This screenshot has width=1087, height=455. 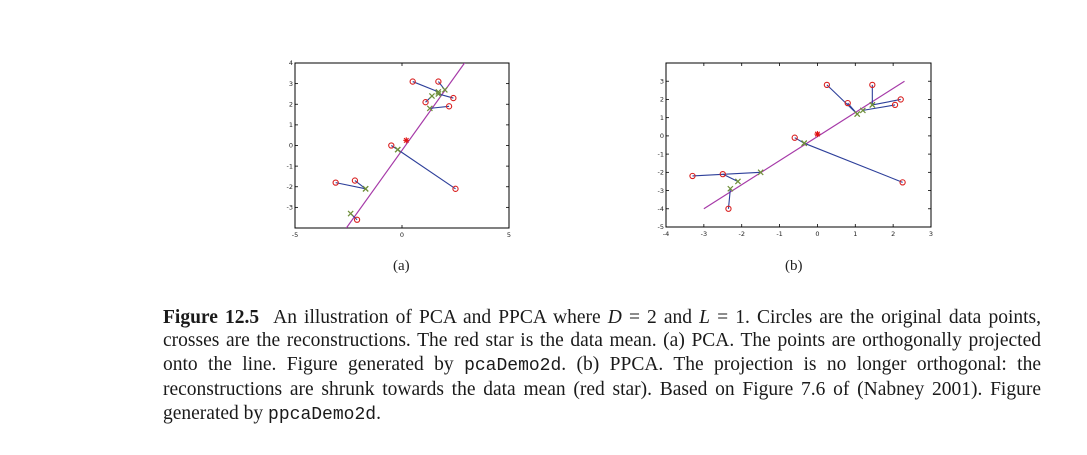 What do you see at coordinates (893, 234) in the screenshot?
I see `x-tick-label: 2` at bounding box center [893, 234].